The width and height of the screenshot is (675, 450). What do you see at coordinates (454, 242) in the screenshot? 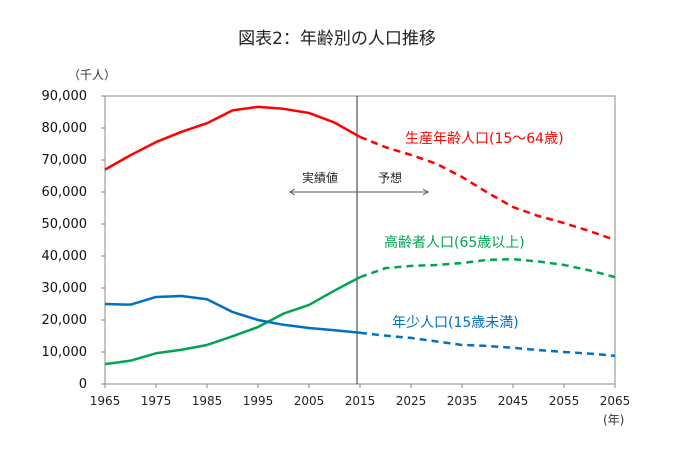
I see `series-label-elderly: 高齢者人口(65歳以上)` at bounding box center [454, 242].